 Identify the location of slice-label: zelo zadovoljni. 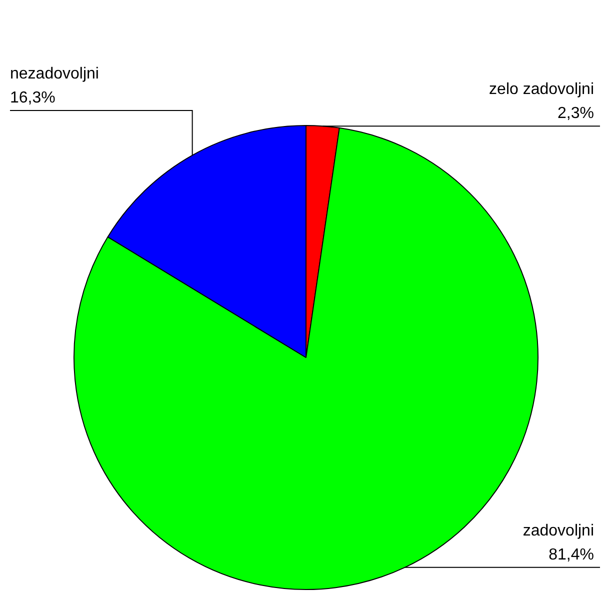
(541, 89).